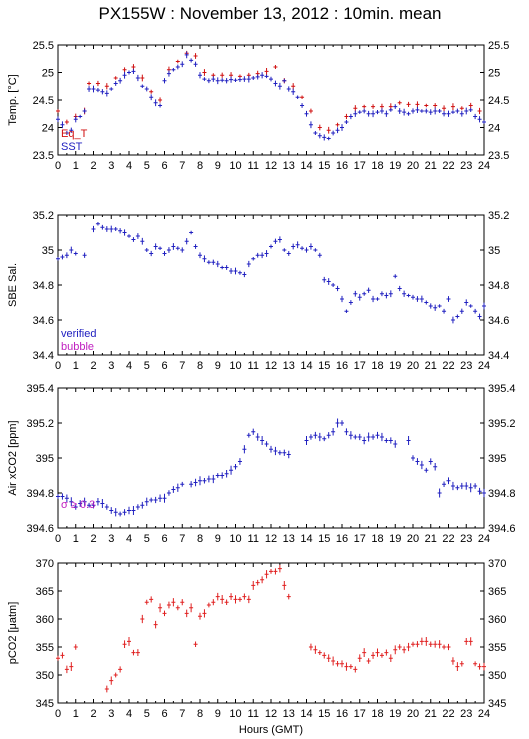 The height and width of the screenshot is (739, 529). I want to click on x-tick-label: 14, so click(306, 714).